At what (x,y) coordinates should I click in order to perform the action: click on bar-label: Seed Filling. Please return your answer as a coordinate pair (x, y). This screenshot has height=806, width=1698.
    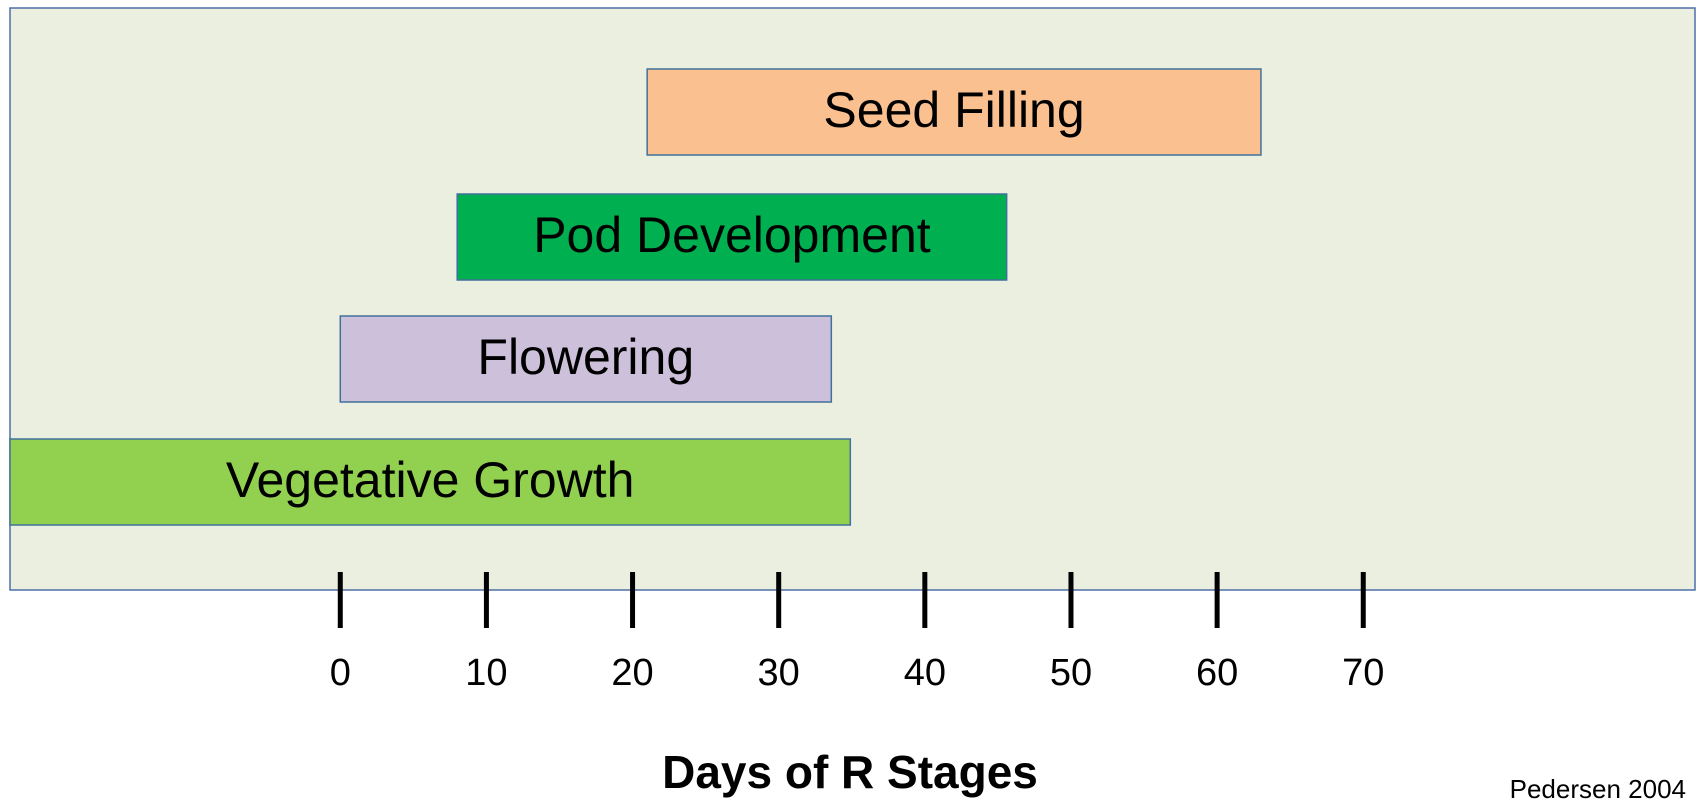
    Looking at the image, I should click on (953, 110).